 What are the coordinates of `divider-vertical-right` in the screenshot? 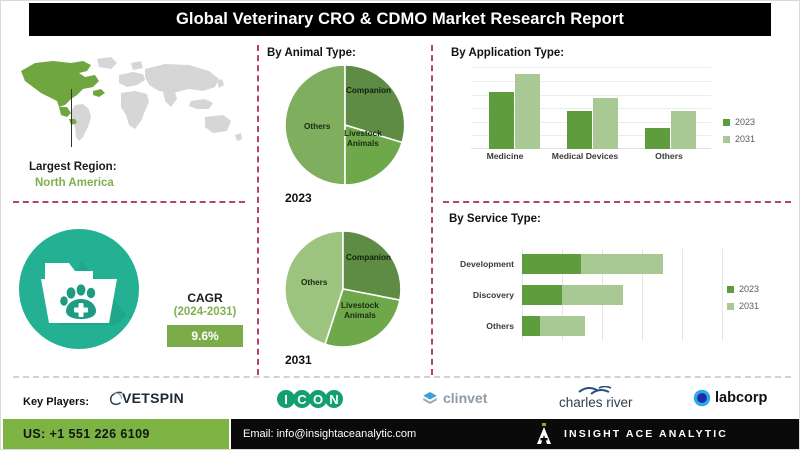 It's located at (432, 210).